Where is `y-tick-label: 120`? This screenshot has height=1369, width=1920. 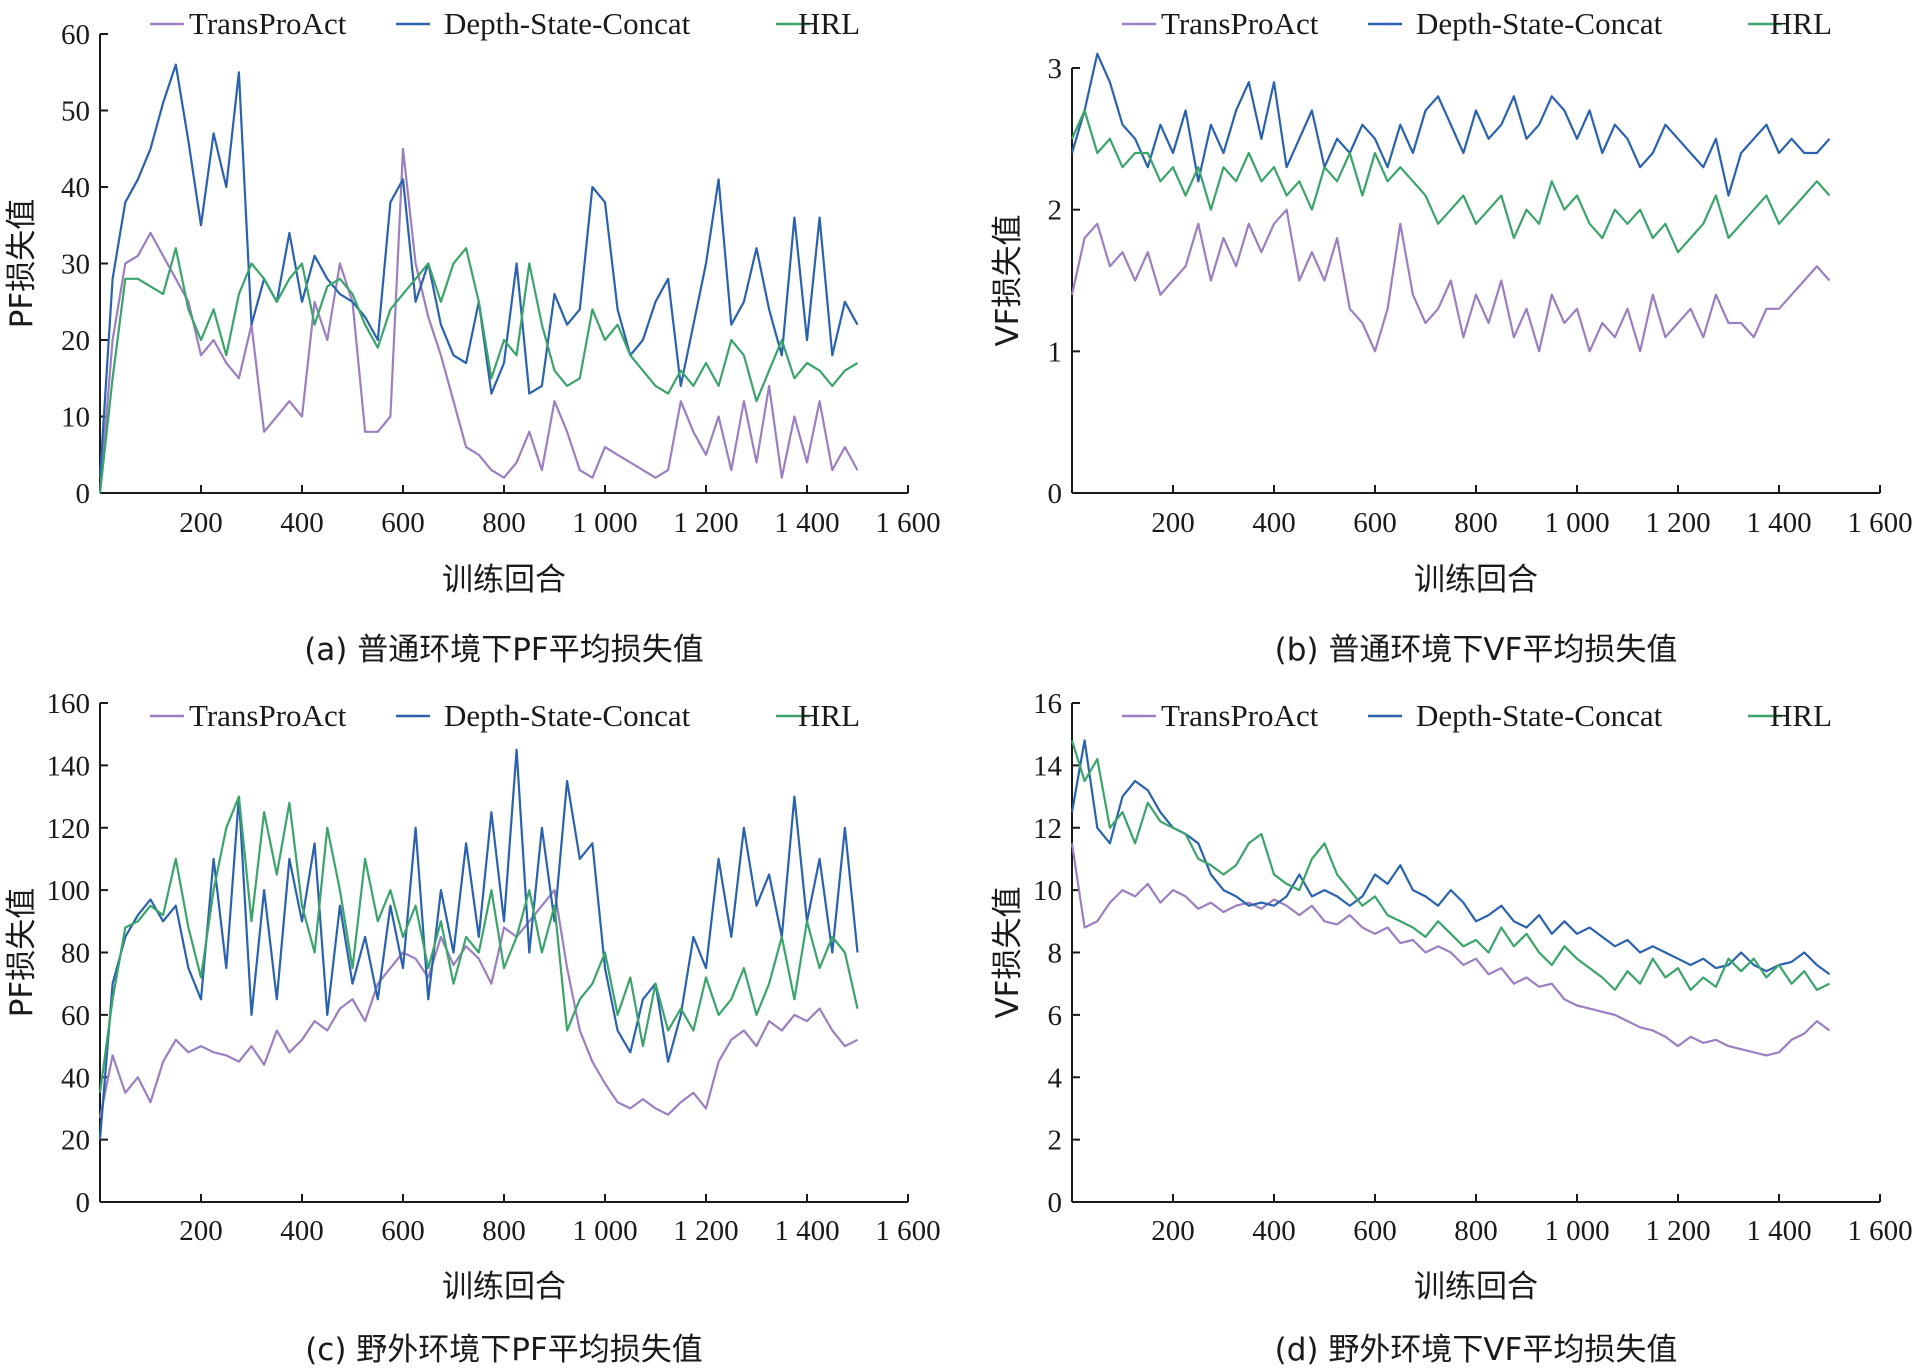 y-tick-label: 120 is located at coordinates (69, 829).